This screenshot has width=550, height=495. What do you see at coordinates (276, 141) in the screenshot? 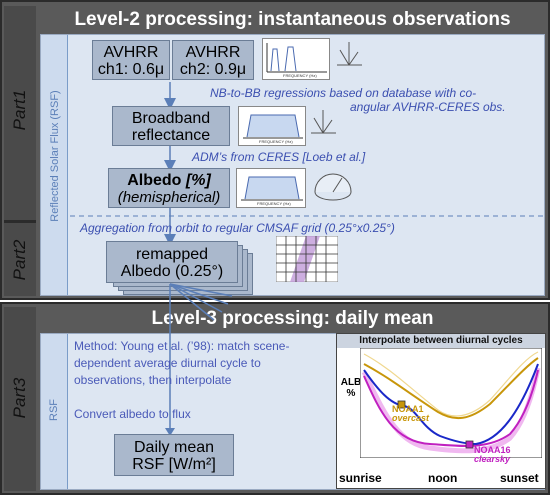
I see `freq-label-2: FREQUENCY (Hz)` at bounding box center [276, 141].